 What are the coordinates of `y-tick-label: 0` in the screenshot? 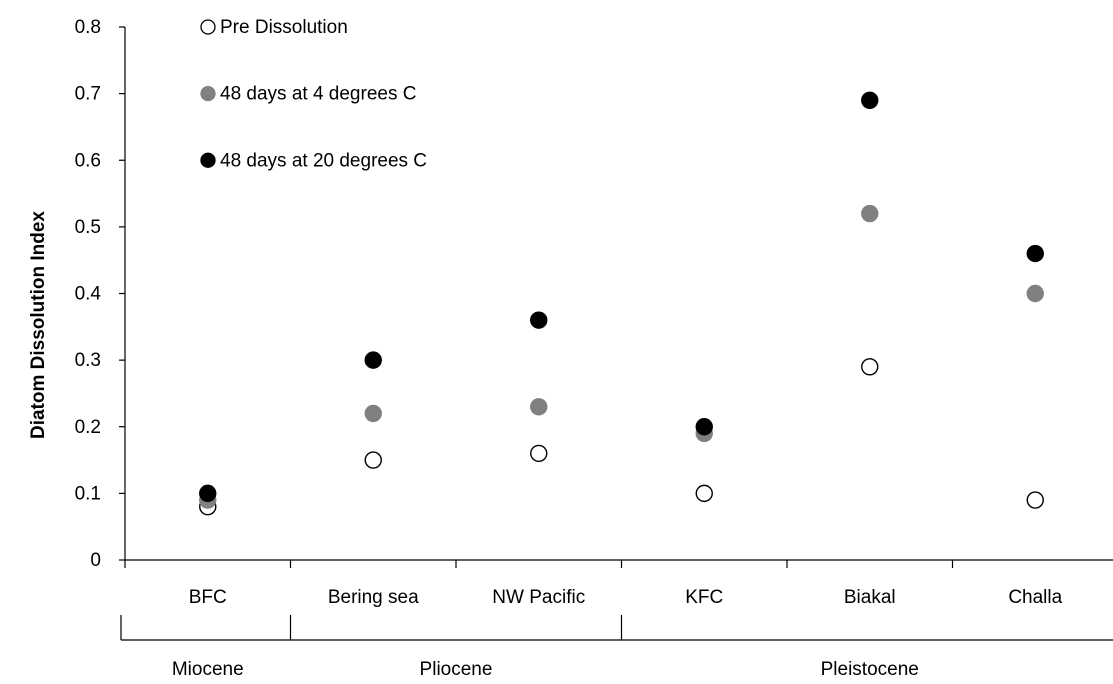 It's located at (95, 560).